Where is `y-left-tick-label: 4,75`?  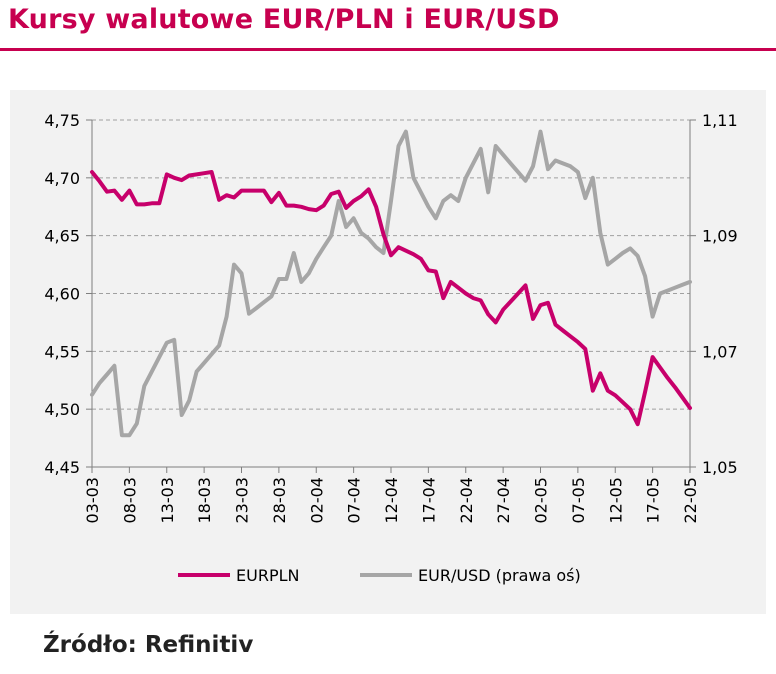
y-left-tick-label: 4,75 is located at coordinates (62, 120).